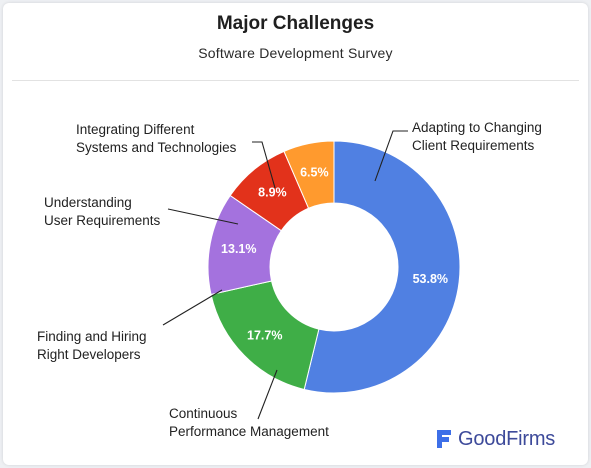  Describe the element at coordinates (238, 249) in the screenshot. I see `slice-label-finding: 13.1%` at that location.